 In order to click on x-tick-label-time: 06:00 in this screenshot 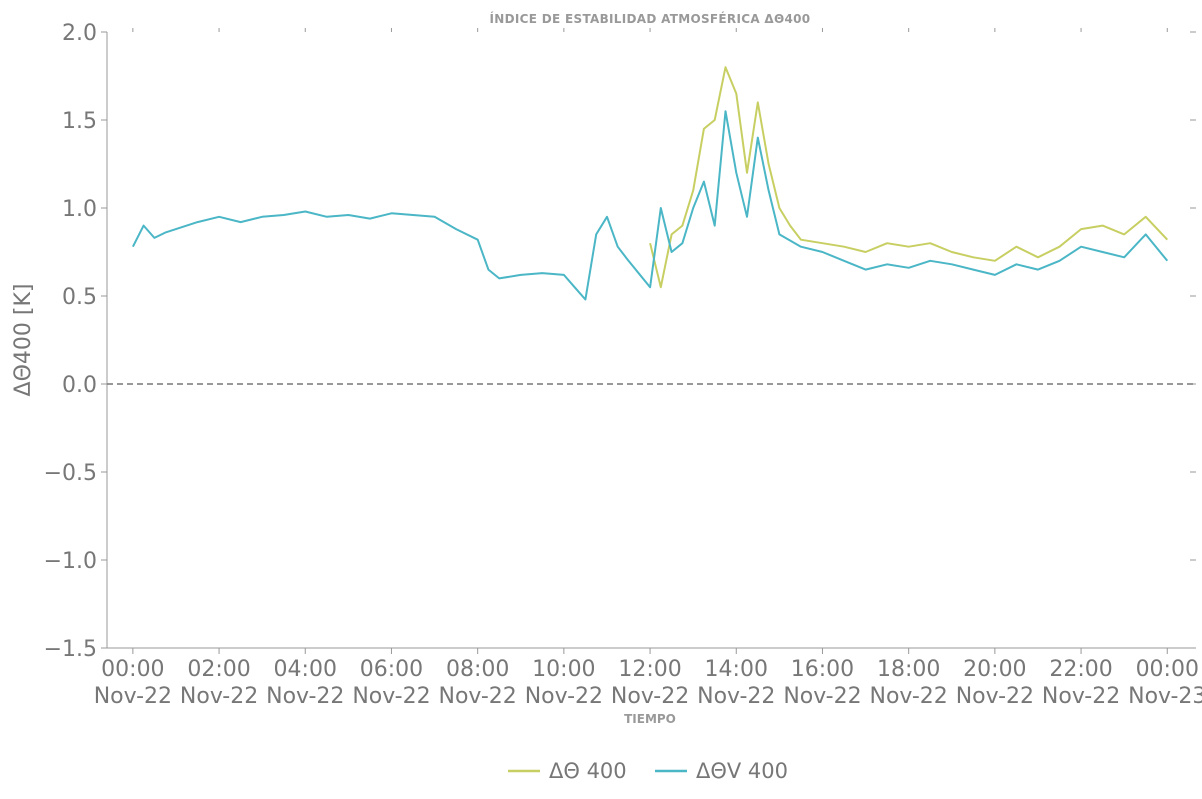, I will do `click(391, 669)`.